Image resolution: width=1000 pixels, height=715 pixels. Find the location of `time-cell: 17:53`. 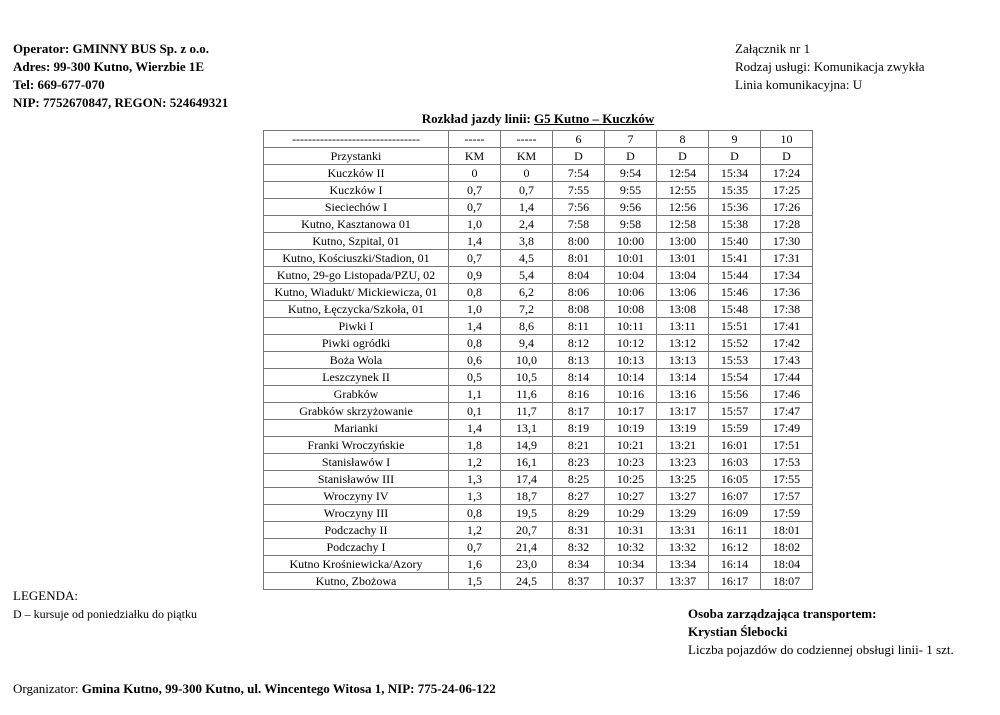

time-cell: 17:53 is located at coordinates (786, 462).